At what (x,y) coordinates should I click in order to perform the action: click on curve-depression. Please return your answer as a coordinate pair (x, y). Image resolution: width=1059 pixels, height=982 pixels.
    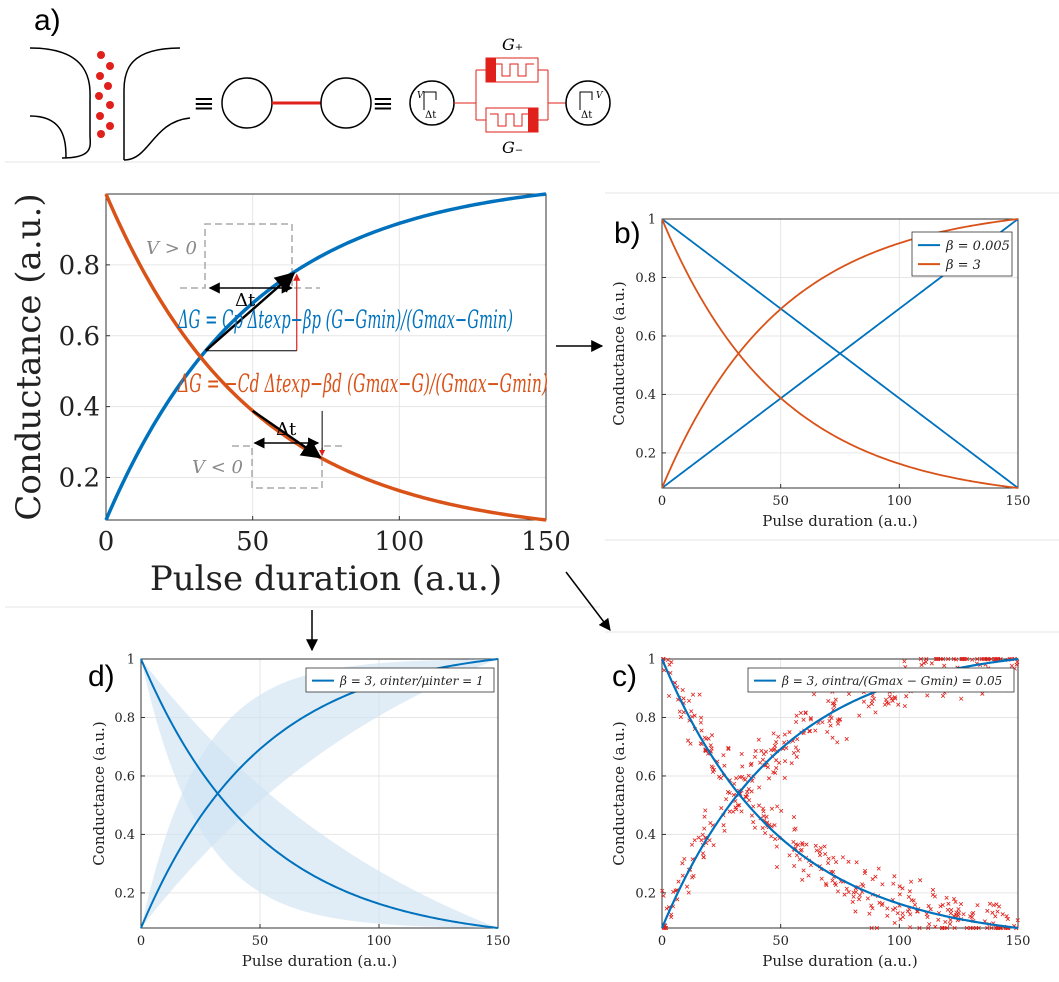
    Looking at the image, I should click on (319, 793).